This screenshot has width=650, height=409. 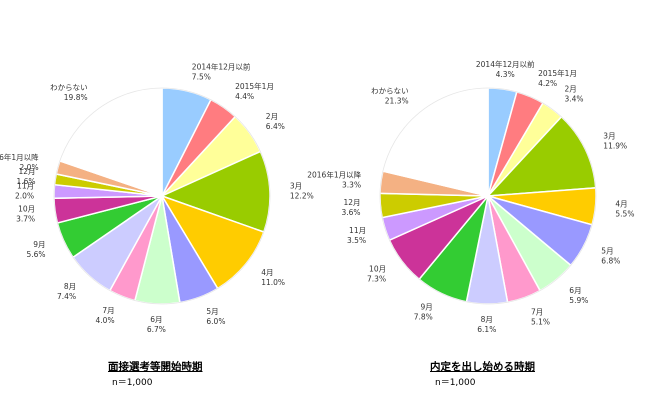 I want to click on chart-2-sample-size: n＝1,000, so click(x=455, y=383).